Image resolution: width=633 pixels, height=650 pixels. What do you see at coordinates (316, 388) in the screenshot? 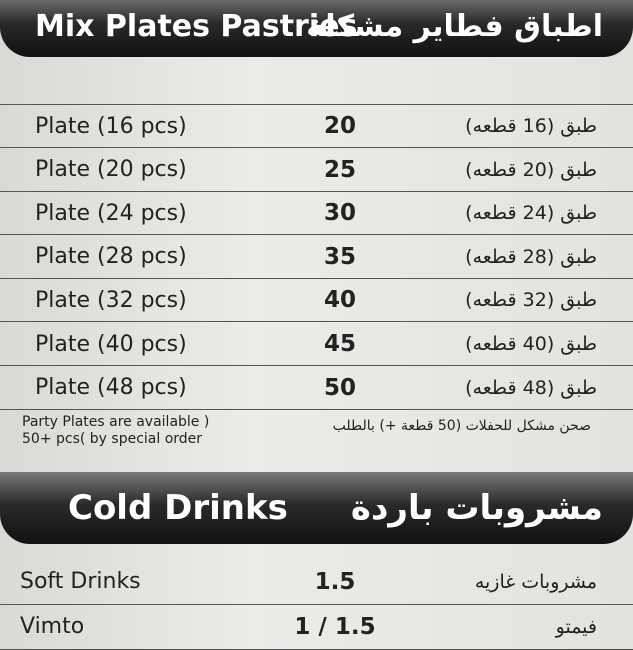
I see `menu-row: Plate (48 pcs) 50 طبق (48 قطعه)` at bounding box center [316, 388].